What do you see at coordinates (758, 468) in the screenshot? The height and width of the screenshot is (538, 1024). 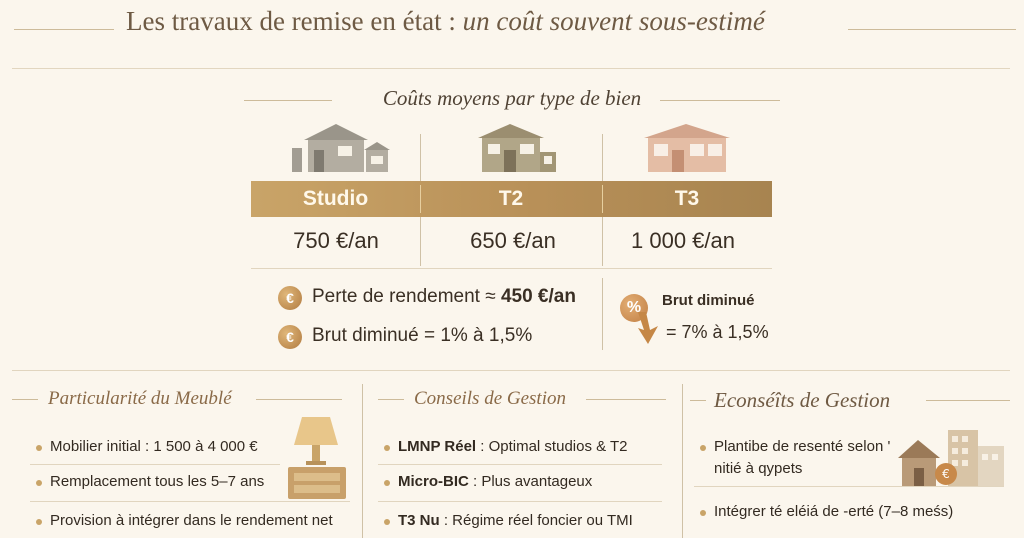 I see `col3-item-2: nitié à qypets` at bounding box center [758, 468].